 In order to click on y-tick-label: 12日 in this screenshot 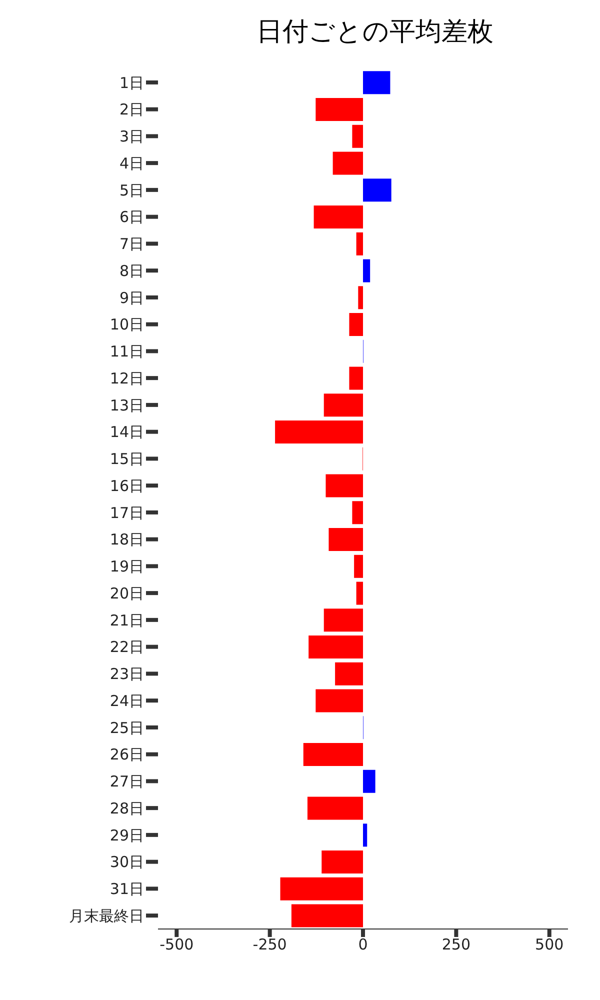, I will do `click(127, 378)`.